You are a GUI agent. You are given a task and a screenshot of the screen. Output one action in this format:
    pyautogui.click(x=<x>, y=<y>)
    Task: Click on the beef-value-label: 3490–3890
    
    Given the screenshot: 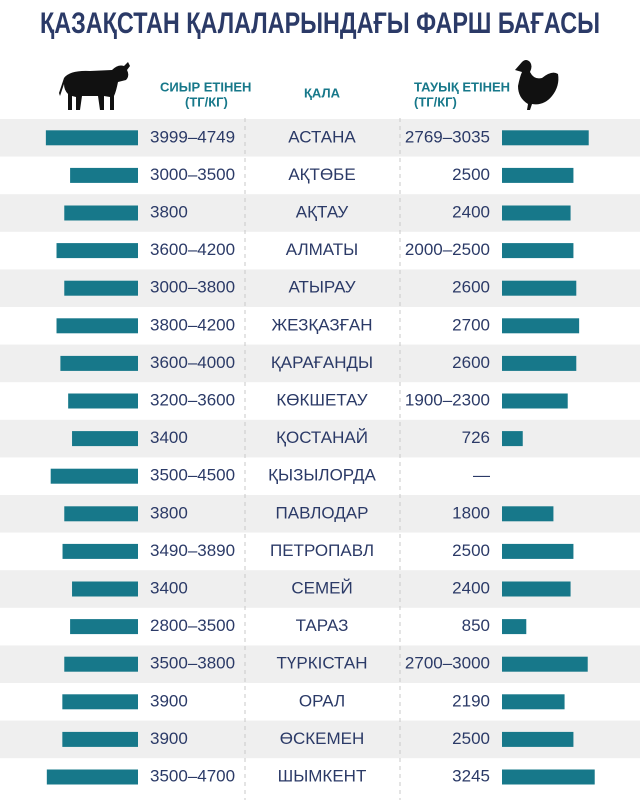 What is the action you would take?
    pyautogui.click(x=192, y=550)
    